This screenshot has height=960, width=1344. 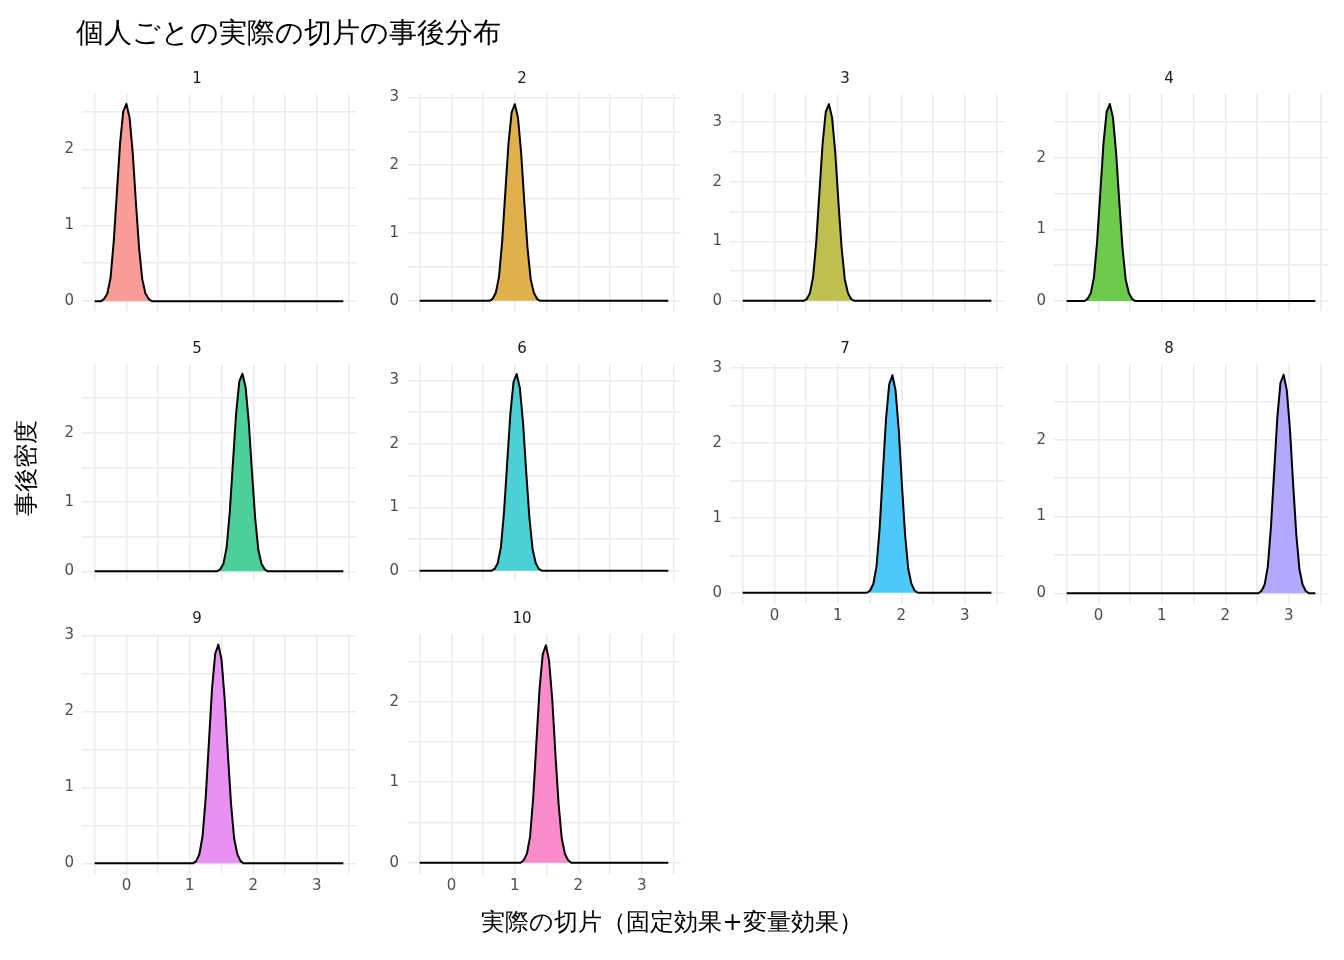 I want to click on text: 個人ごとの実際の切片の事後分布, so click(x=288, y=33).